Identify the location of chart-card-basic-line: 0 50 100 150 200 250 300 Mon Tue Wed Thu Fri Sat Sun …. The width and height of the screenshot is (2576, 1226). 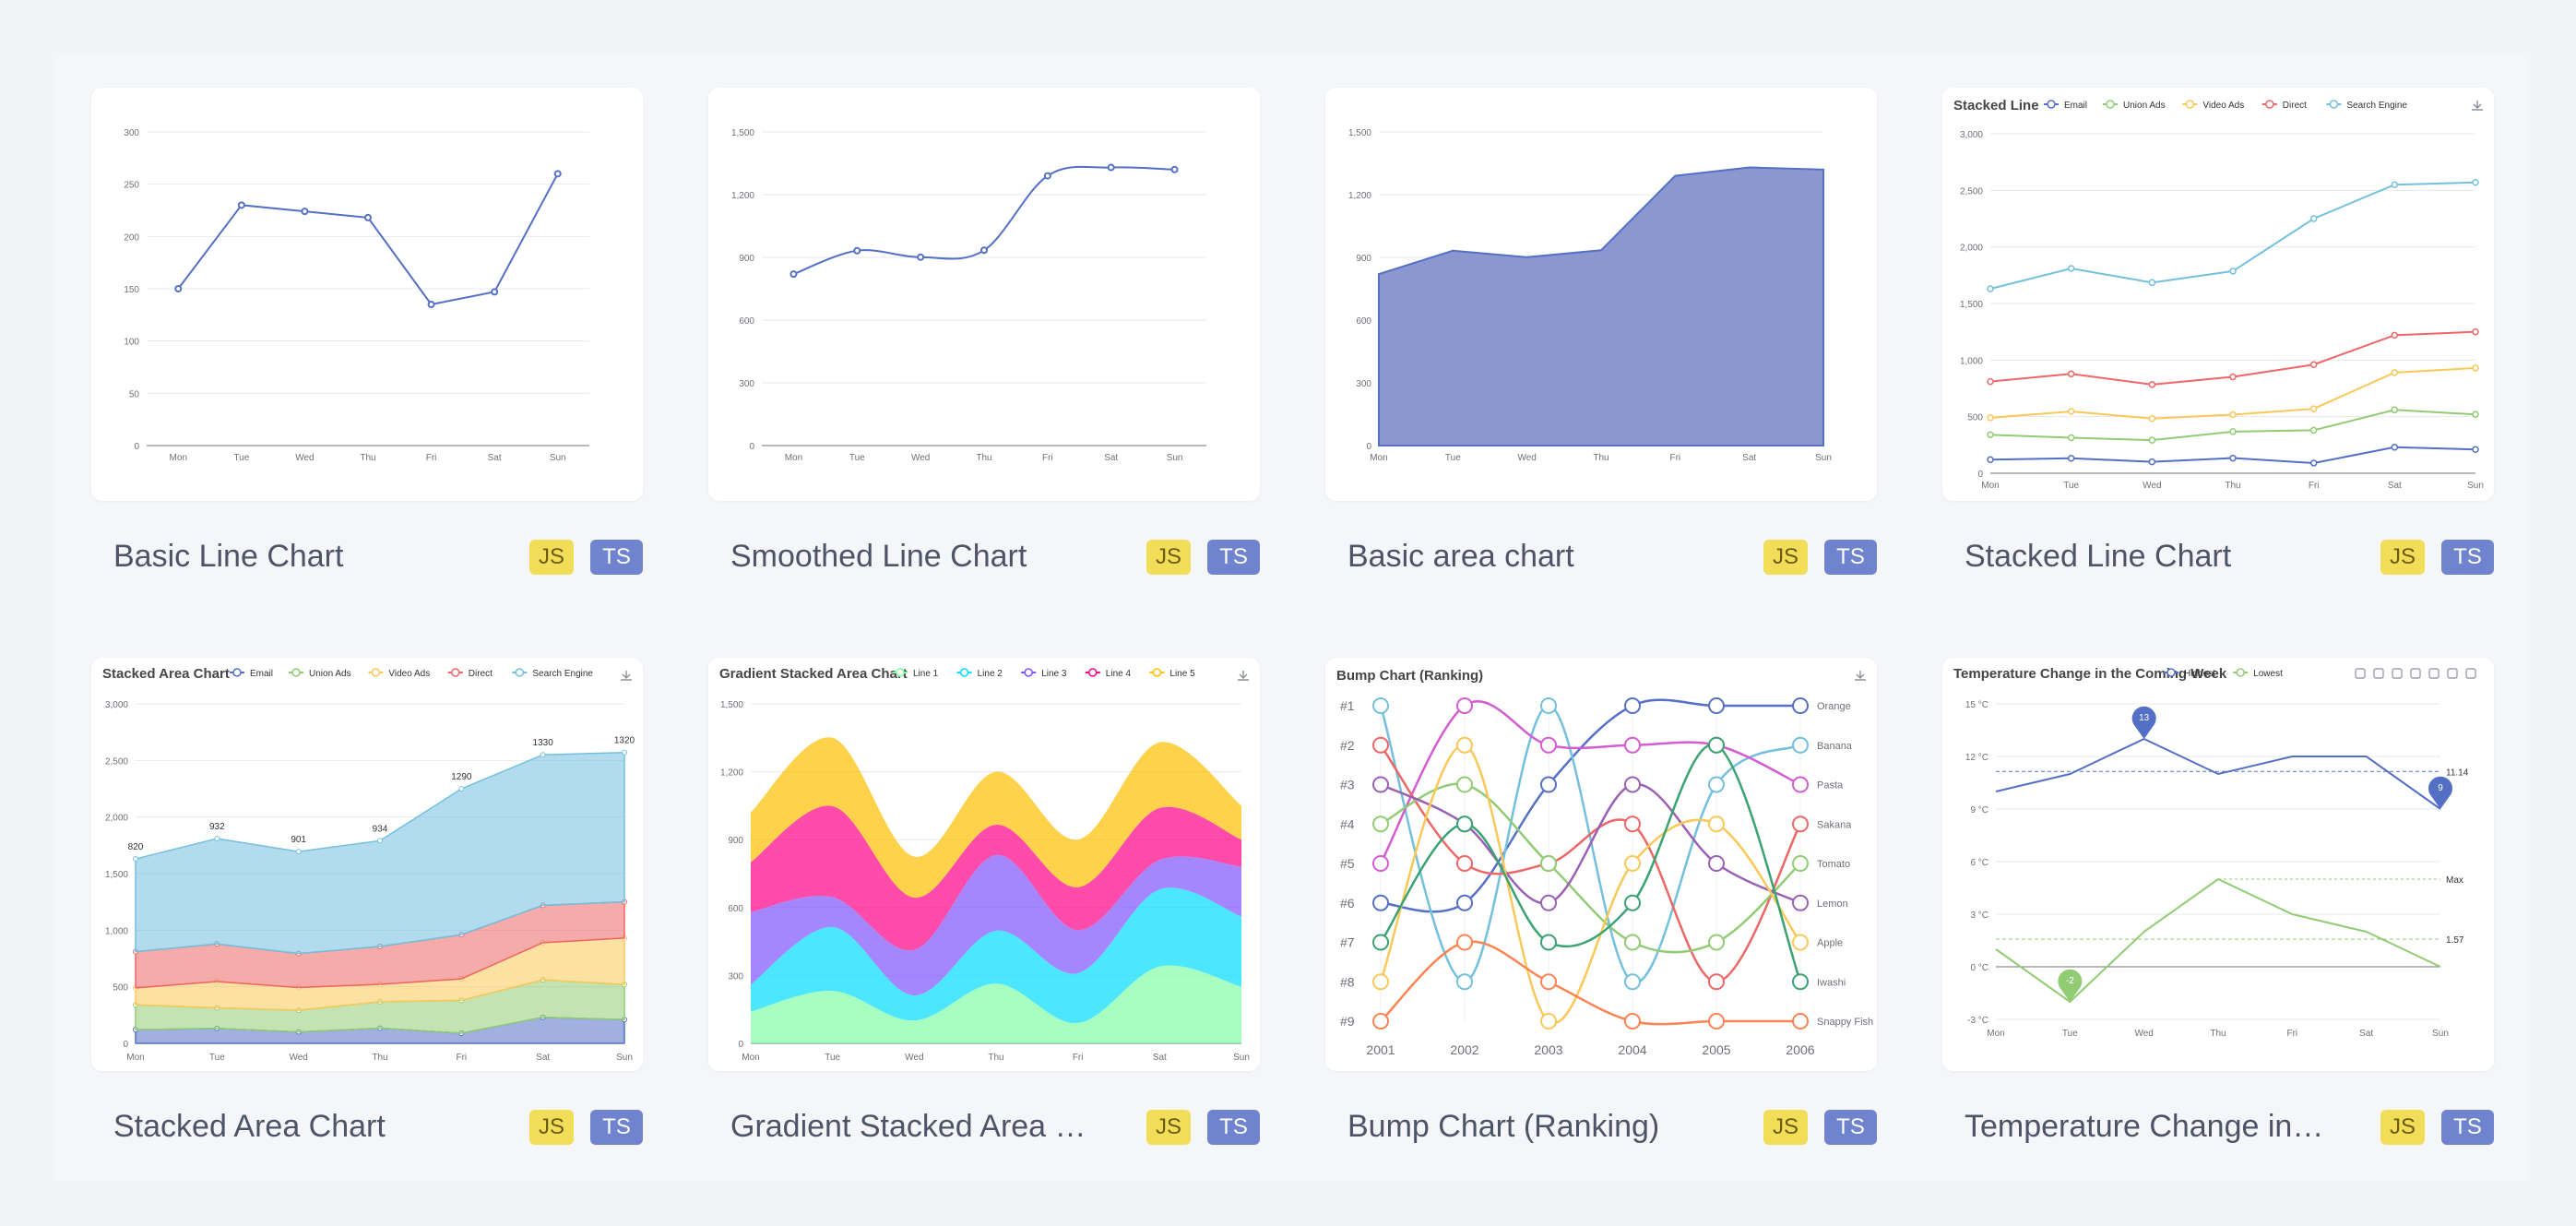
(367, 336).